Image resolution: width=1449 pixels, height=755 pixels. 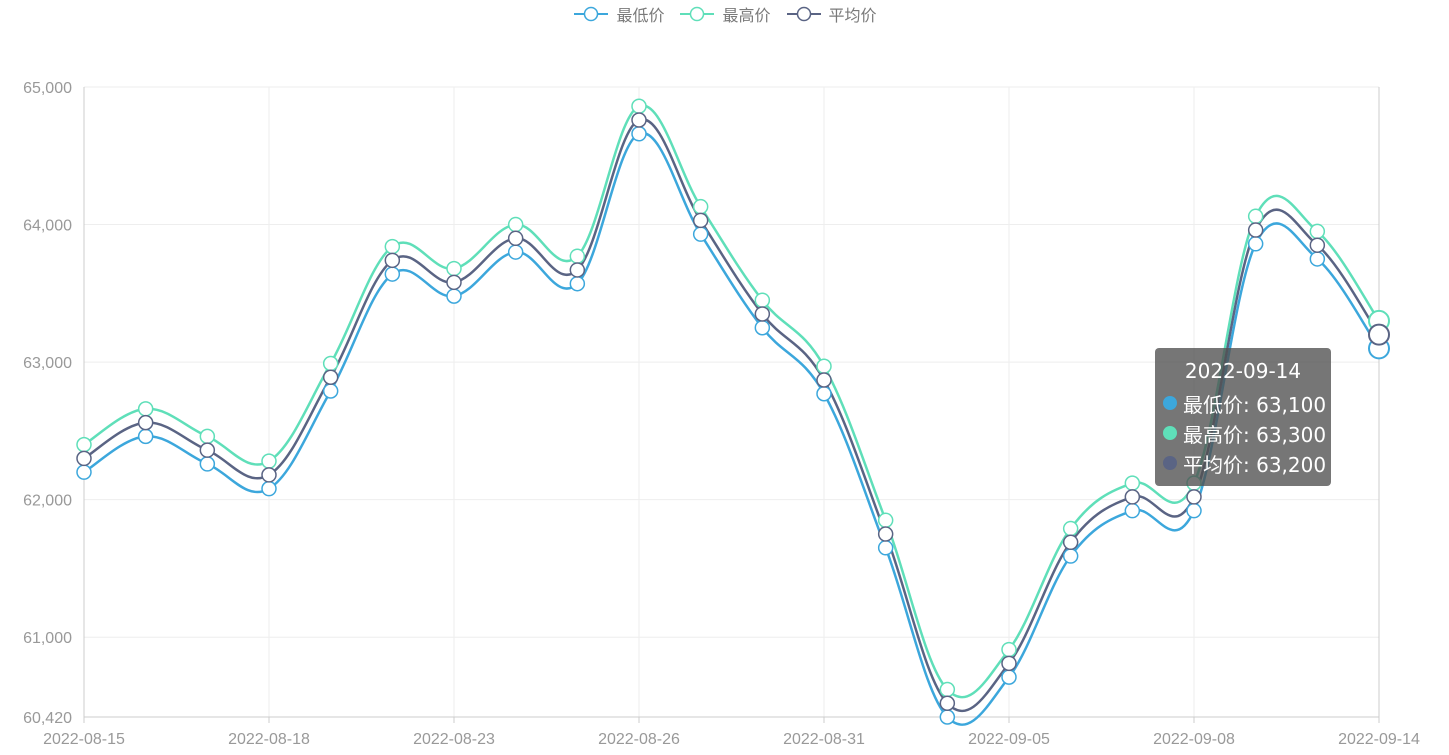 What do you see at coordinates (1170, 463) in the screenshot?
I see `tooltip-dot-avg-icon` at bounding box center [1170, 463].